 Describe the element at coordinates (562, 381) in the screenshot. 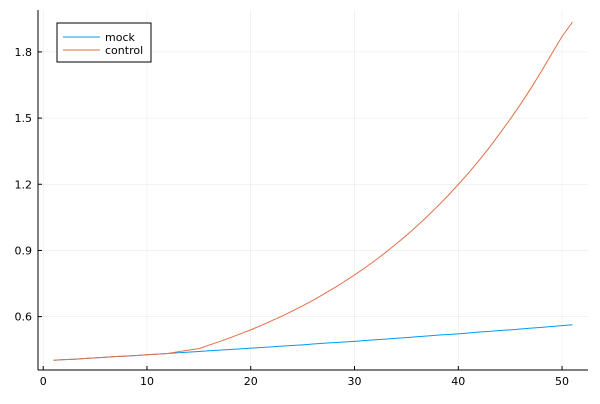

I see `x-tick-label: 50` at that location.